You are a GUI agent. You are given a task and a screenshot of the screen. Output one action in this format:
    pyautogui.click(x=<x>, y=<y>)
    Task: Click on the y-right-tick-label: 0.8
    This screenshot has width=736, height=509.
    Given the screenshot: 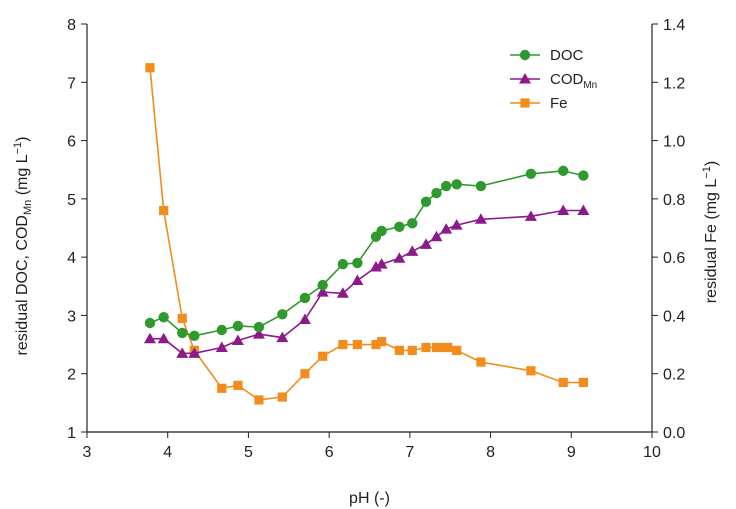 What is the action you would take?
    pyautogui.click(x=674, y=200)
    